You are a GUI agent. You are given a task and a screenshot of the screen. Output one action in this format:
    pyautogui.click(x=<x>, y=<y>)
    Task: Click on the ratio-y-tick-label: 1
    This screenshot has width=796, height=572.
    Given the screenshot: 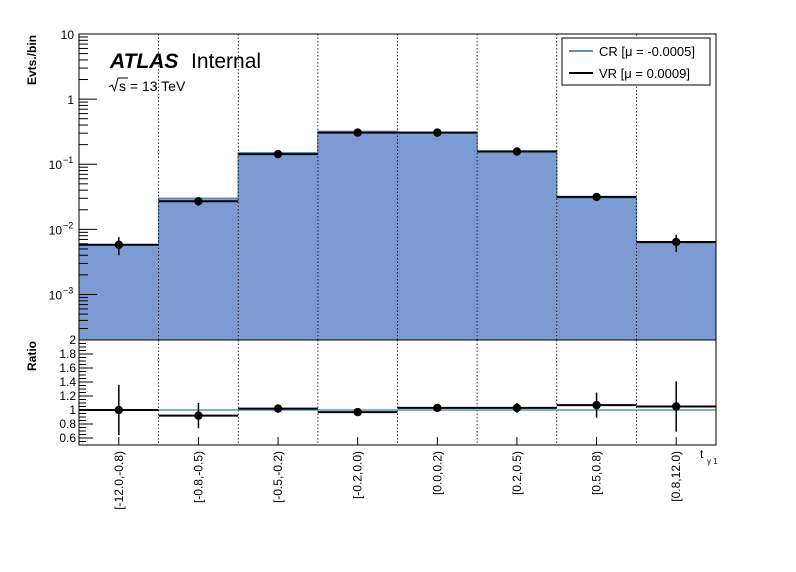 What is the action you would take?
    pyautogui.click(x=72, y=410)
    